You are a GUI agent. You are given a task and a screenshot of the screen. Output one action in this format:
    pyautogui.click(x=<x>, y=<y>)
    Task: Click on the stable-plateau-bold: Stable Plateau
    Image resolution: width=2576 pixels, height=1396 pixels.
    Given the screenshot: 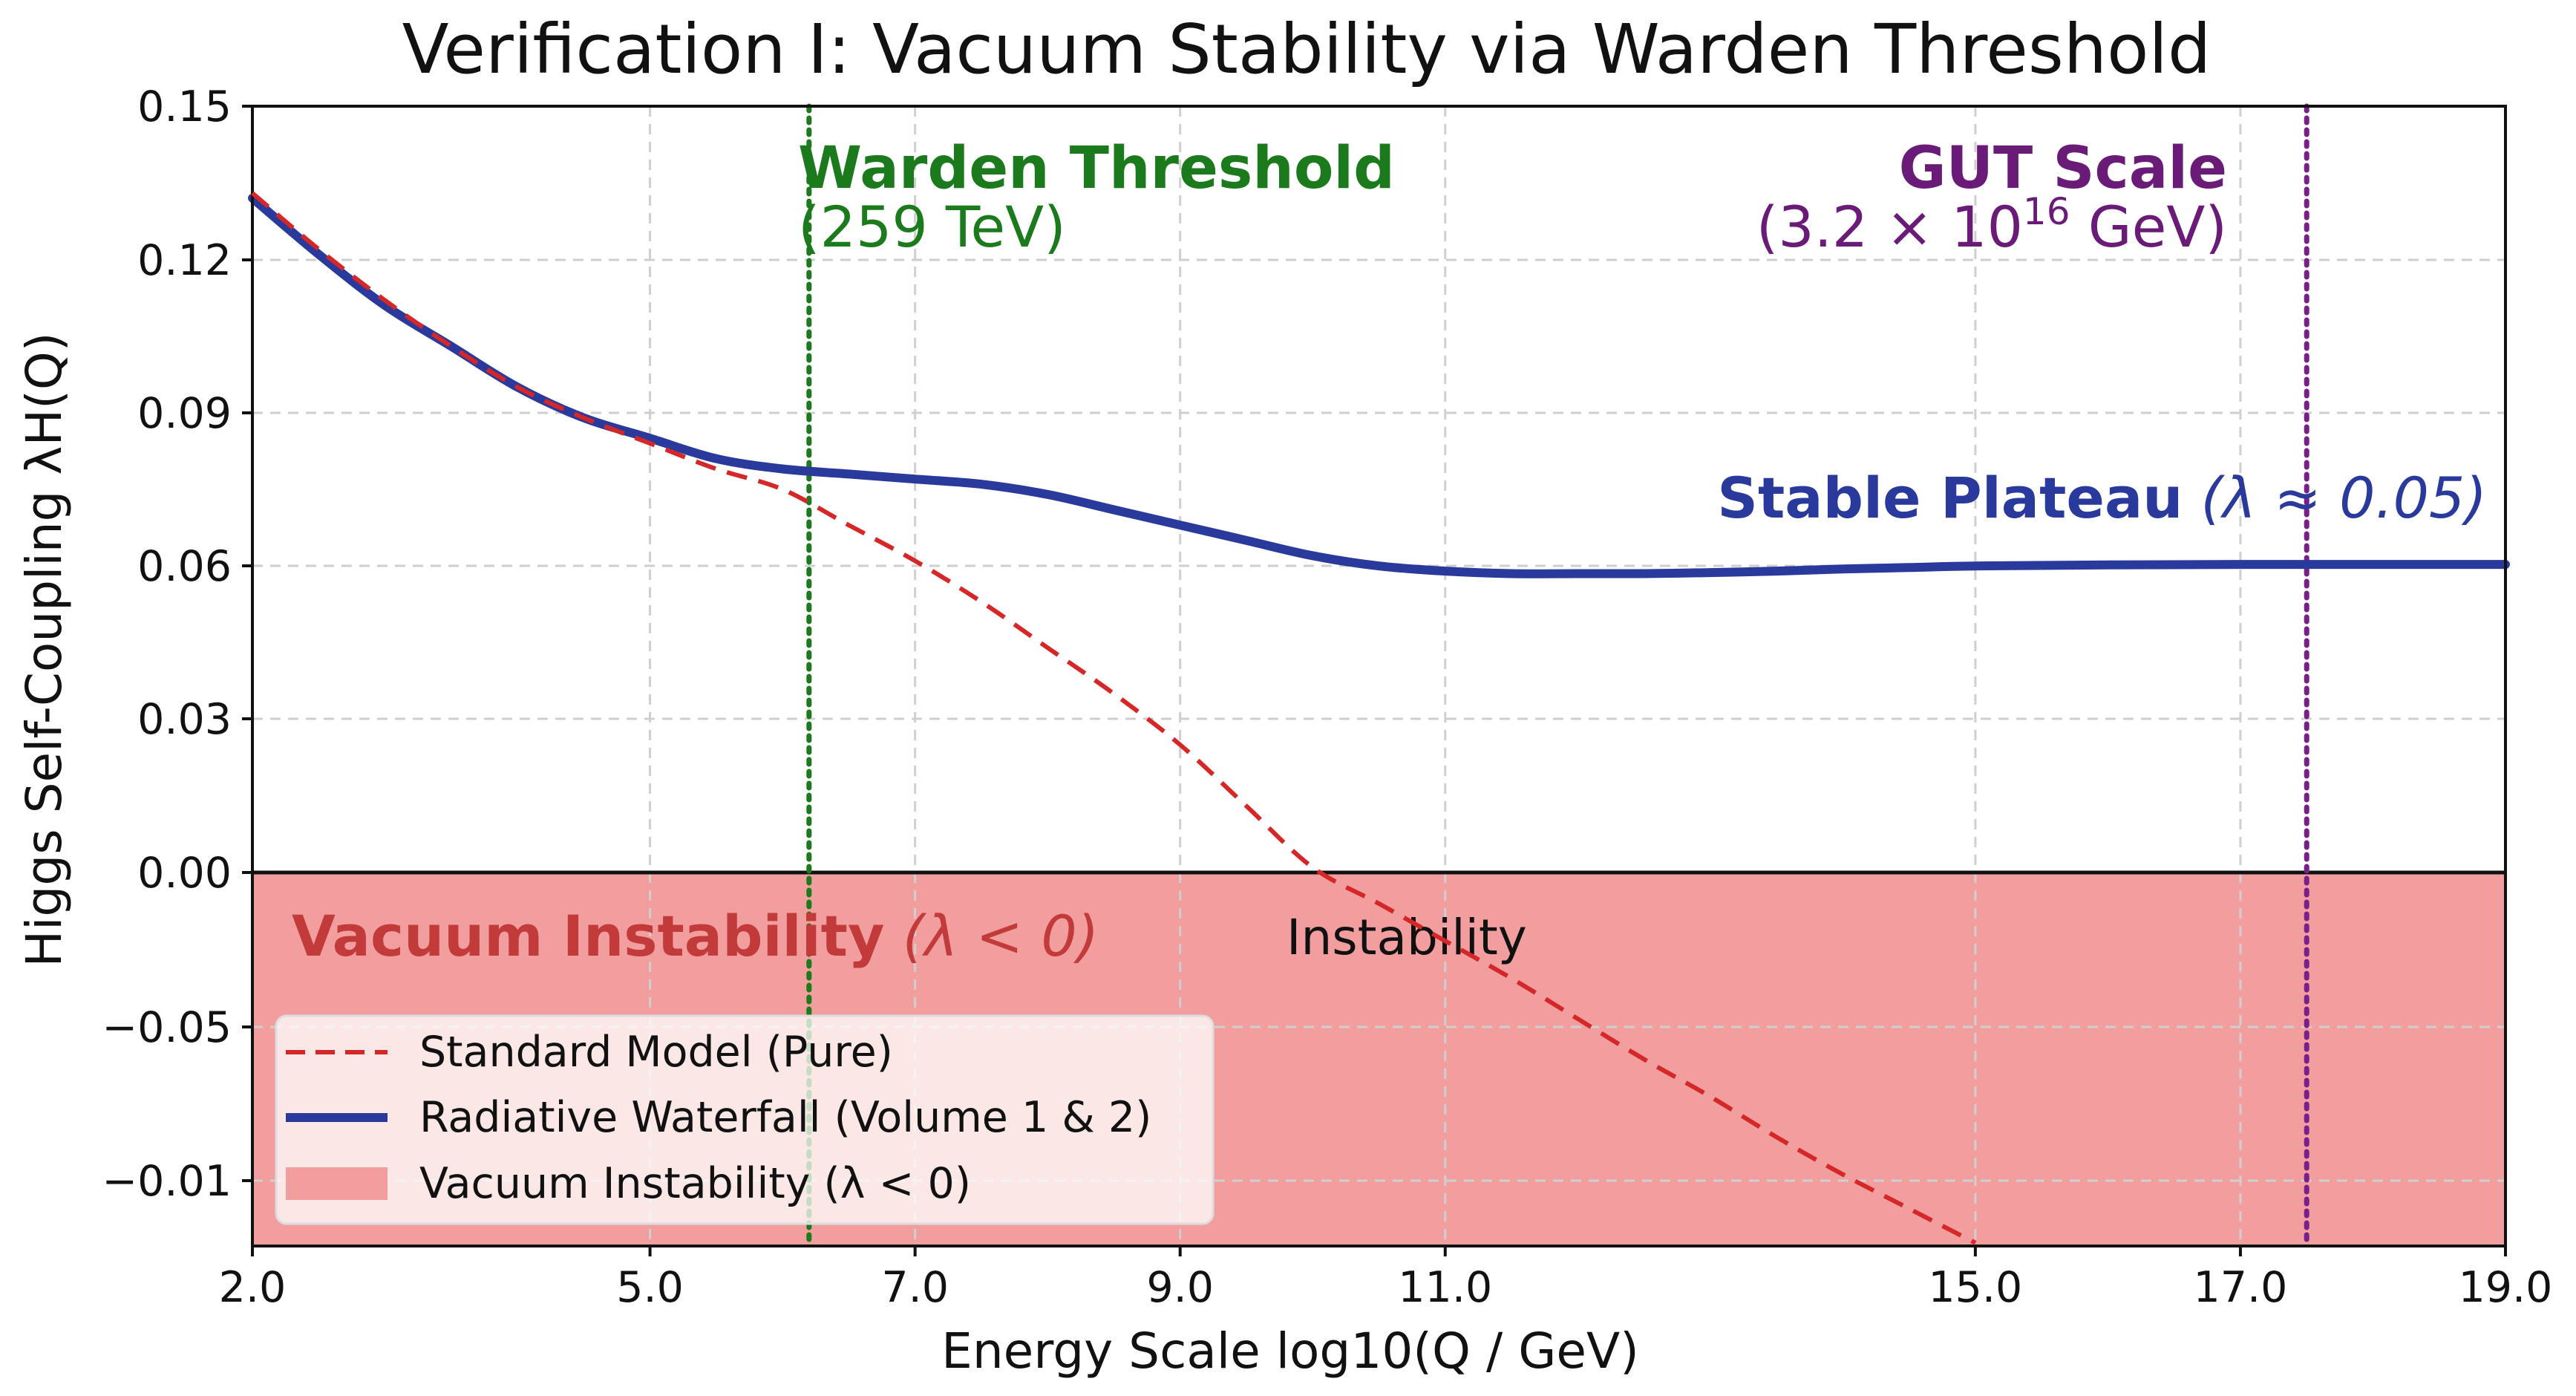 What is the action you would take?
    pyautogui.click(x=1950, y=498)
    